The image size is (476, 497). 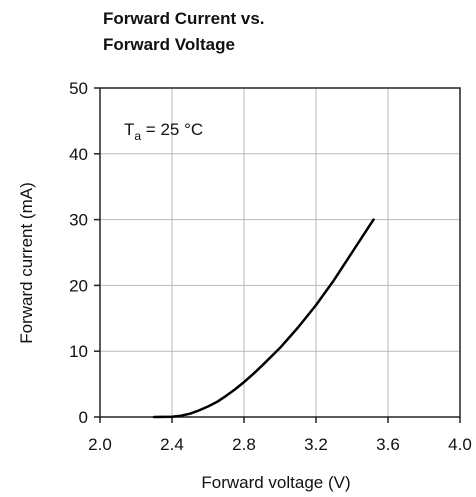 I want to click on temperature-annotation: Ta = 25 °C, so click(x=163, y=131).